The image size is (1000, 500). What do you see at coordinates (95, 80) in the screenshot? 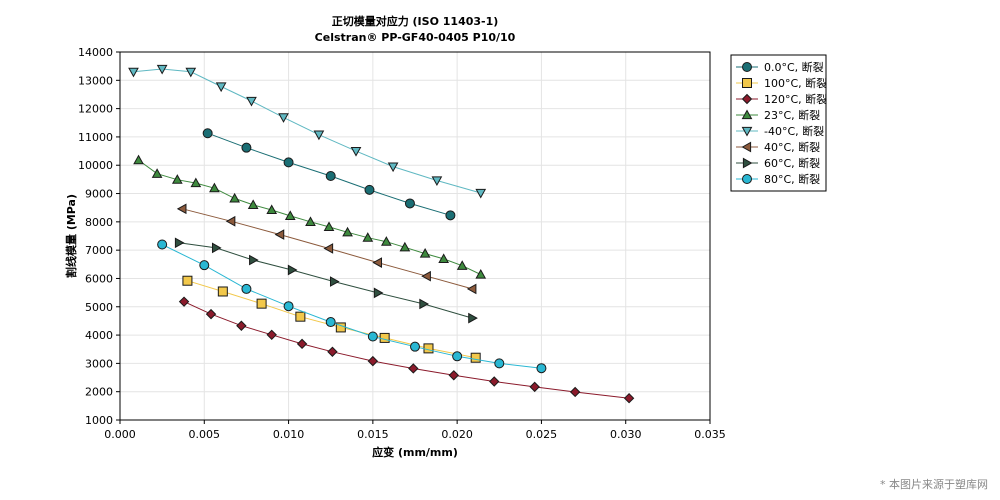
I see `y-tick-label: 13000` at bounding box center [95, 80].